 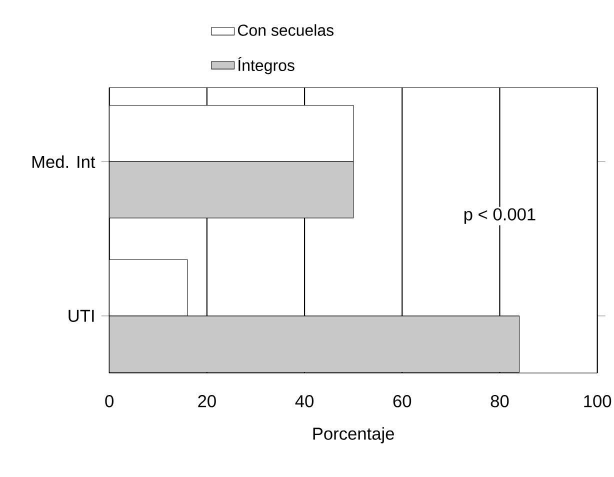 What do you see at coordinates (499, 401) in the screenshot?
I see `x-tick-label: 80` at bounding box center [499, 401].